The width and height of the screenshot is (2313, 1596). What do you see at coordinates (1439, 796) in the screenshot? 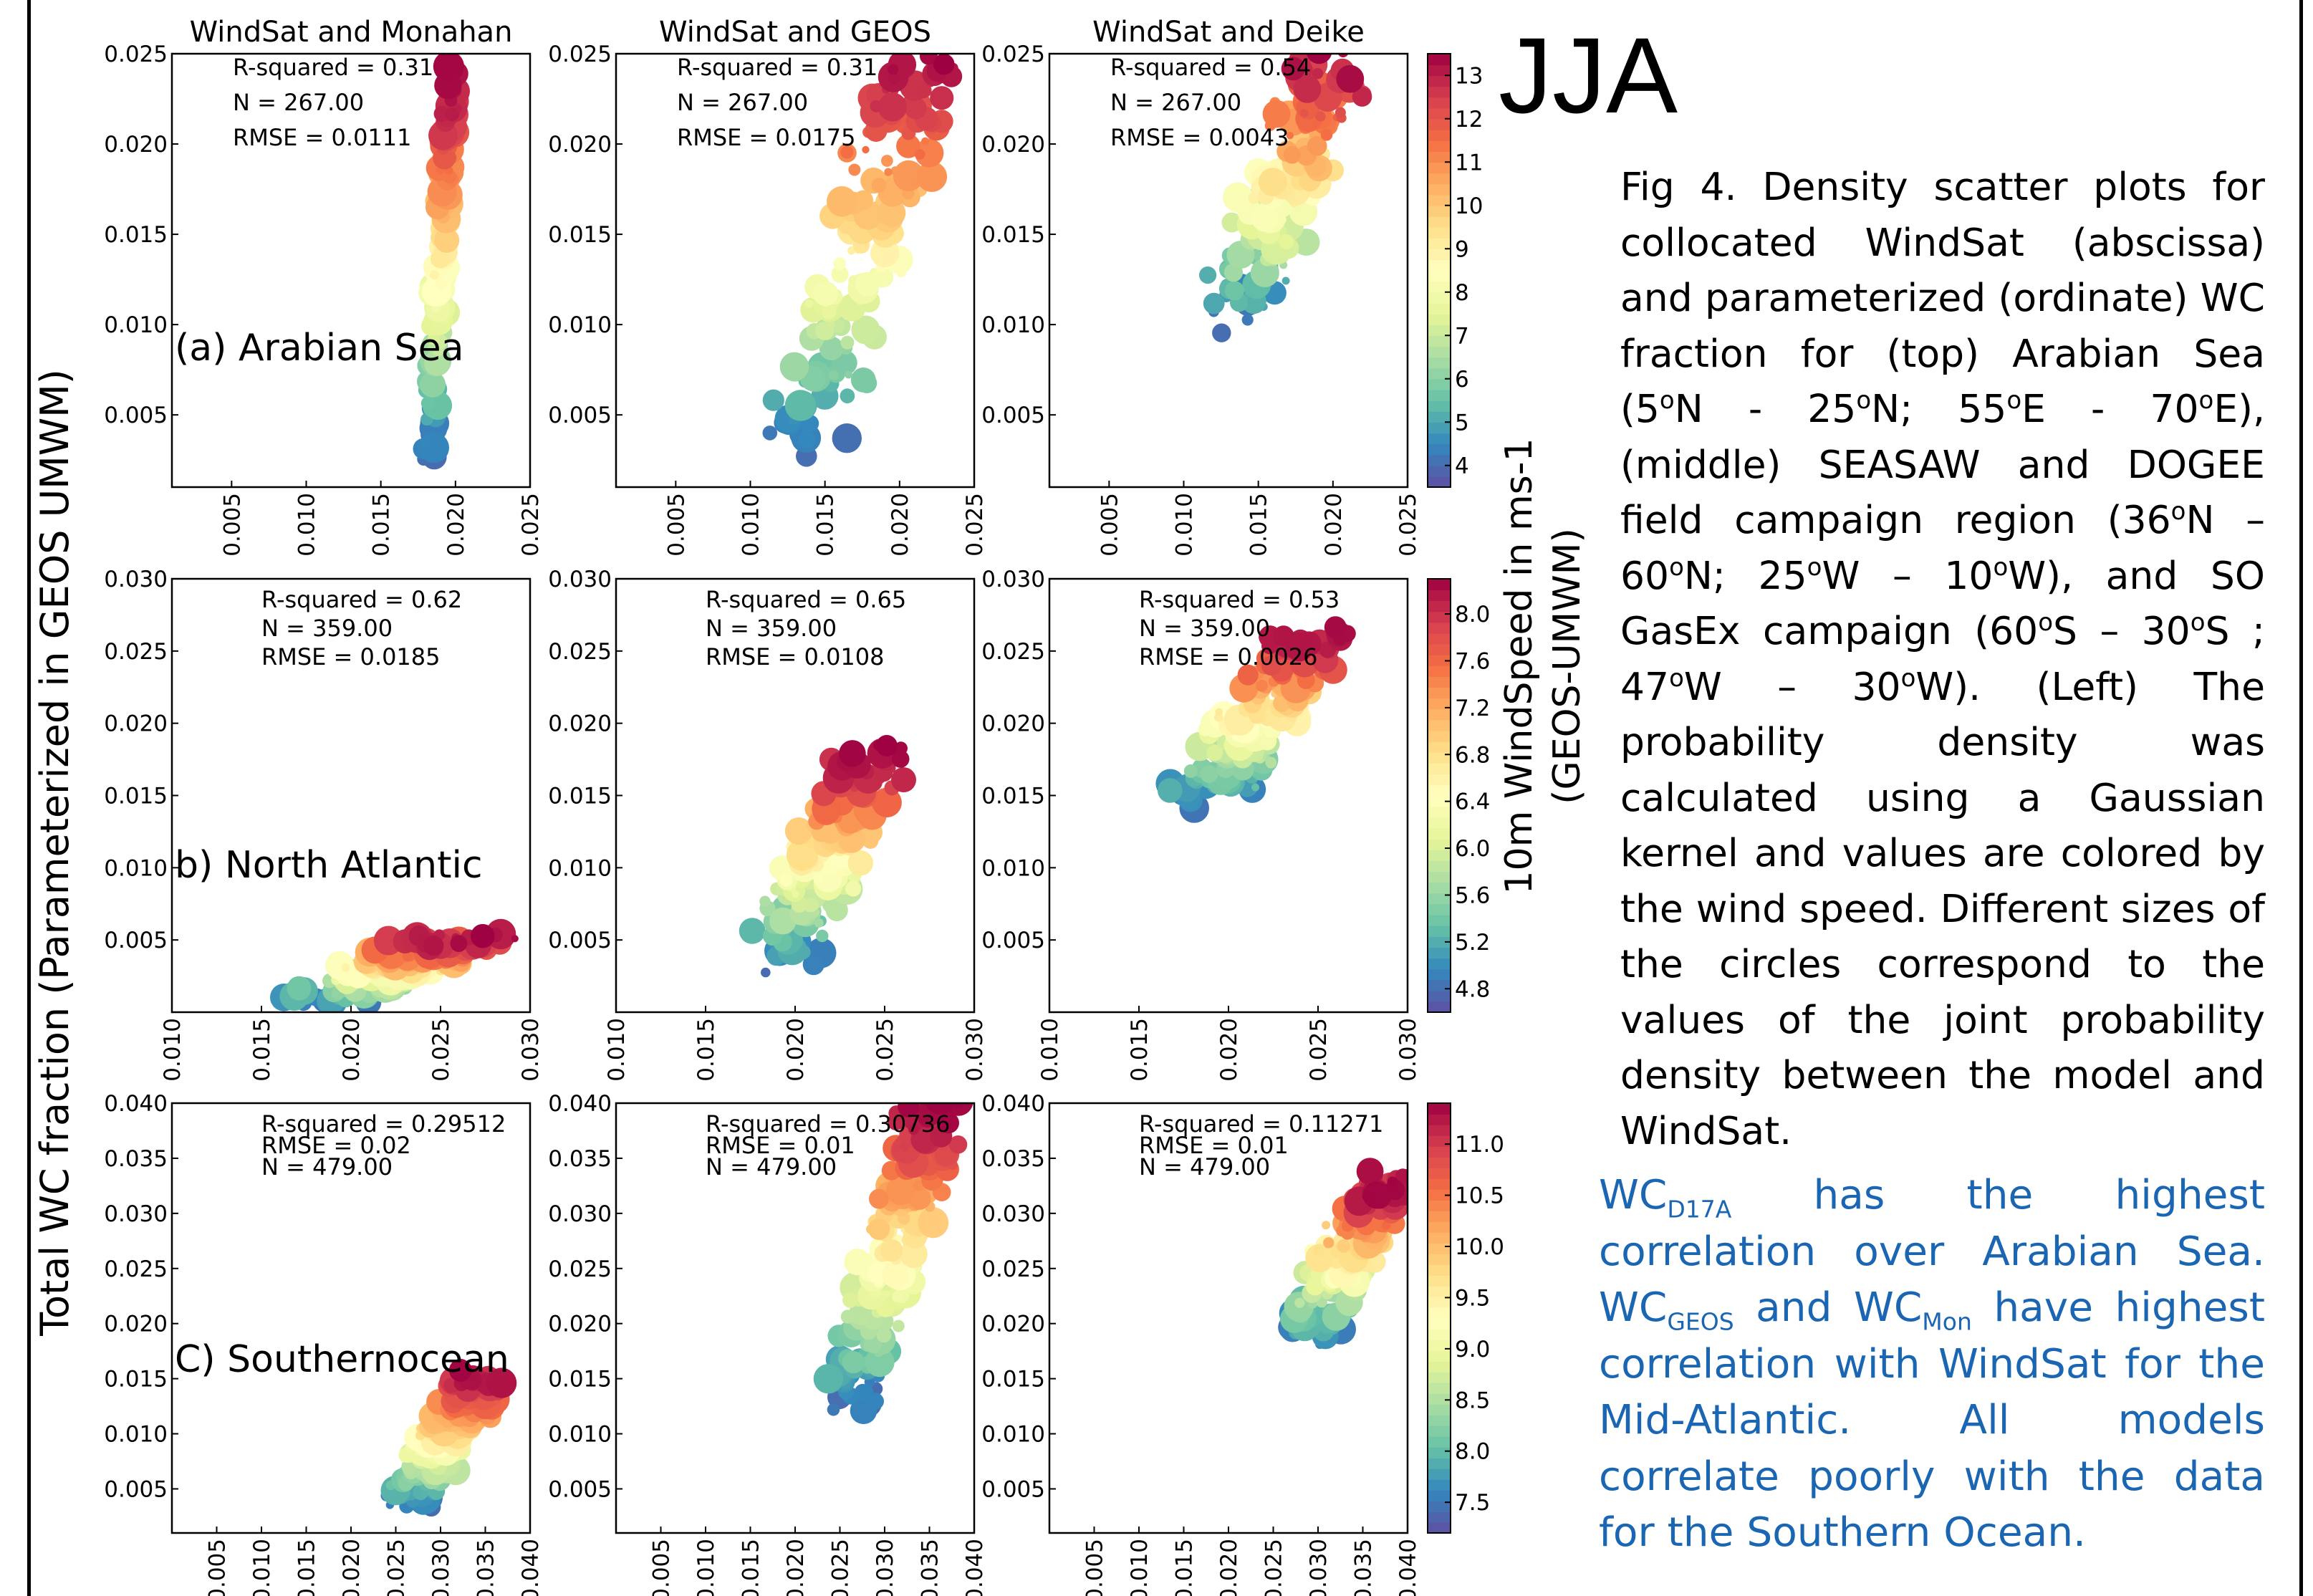
I see `colorbar-frame` at bounding box center [1439, 796].